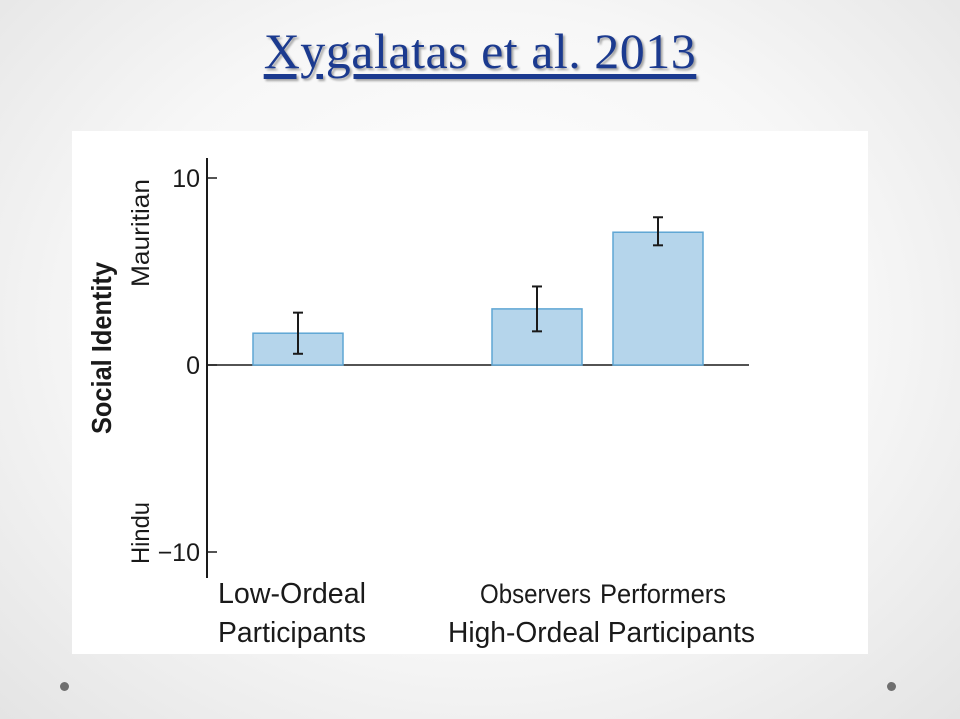  Describe the element at coordinates (186, 179) in the screenshot. I see `y-tick-label: 10` at that location.